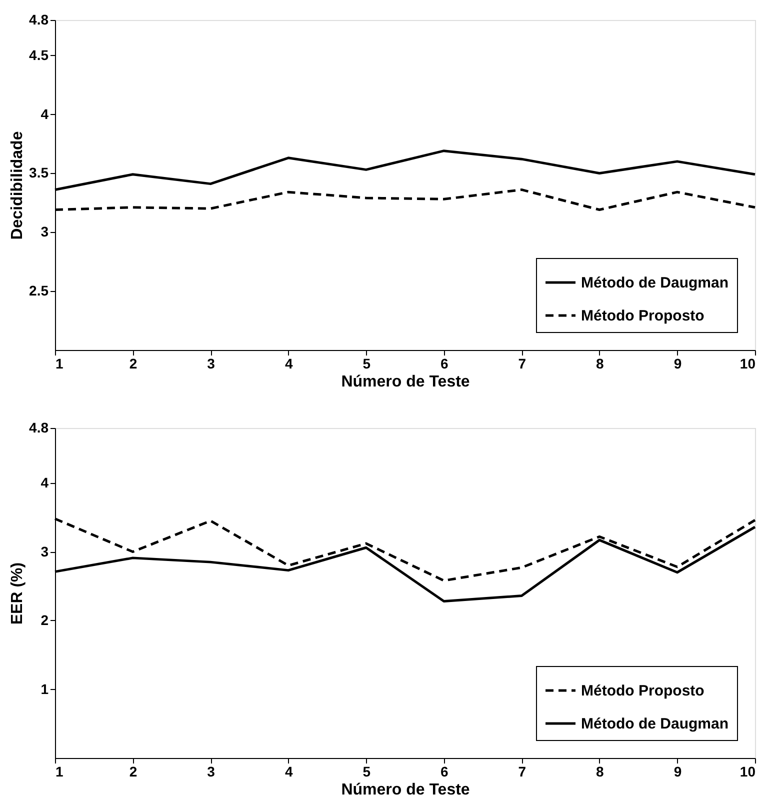  I want to click on y-tick-label: 2.5, so click(39, 290).